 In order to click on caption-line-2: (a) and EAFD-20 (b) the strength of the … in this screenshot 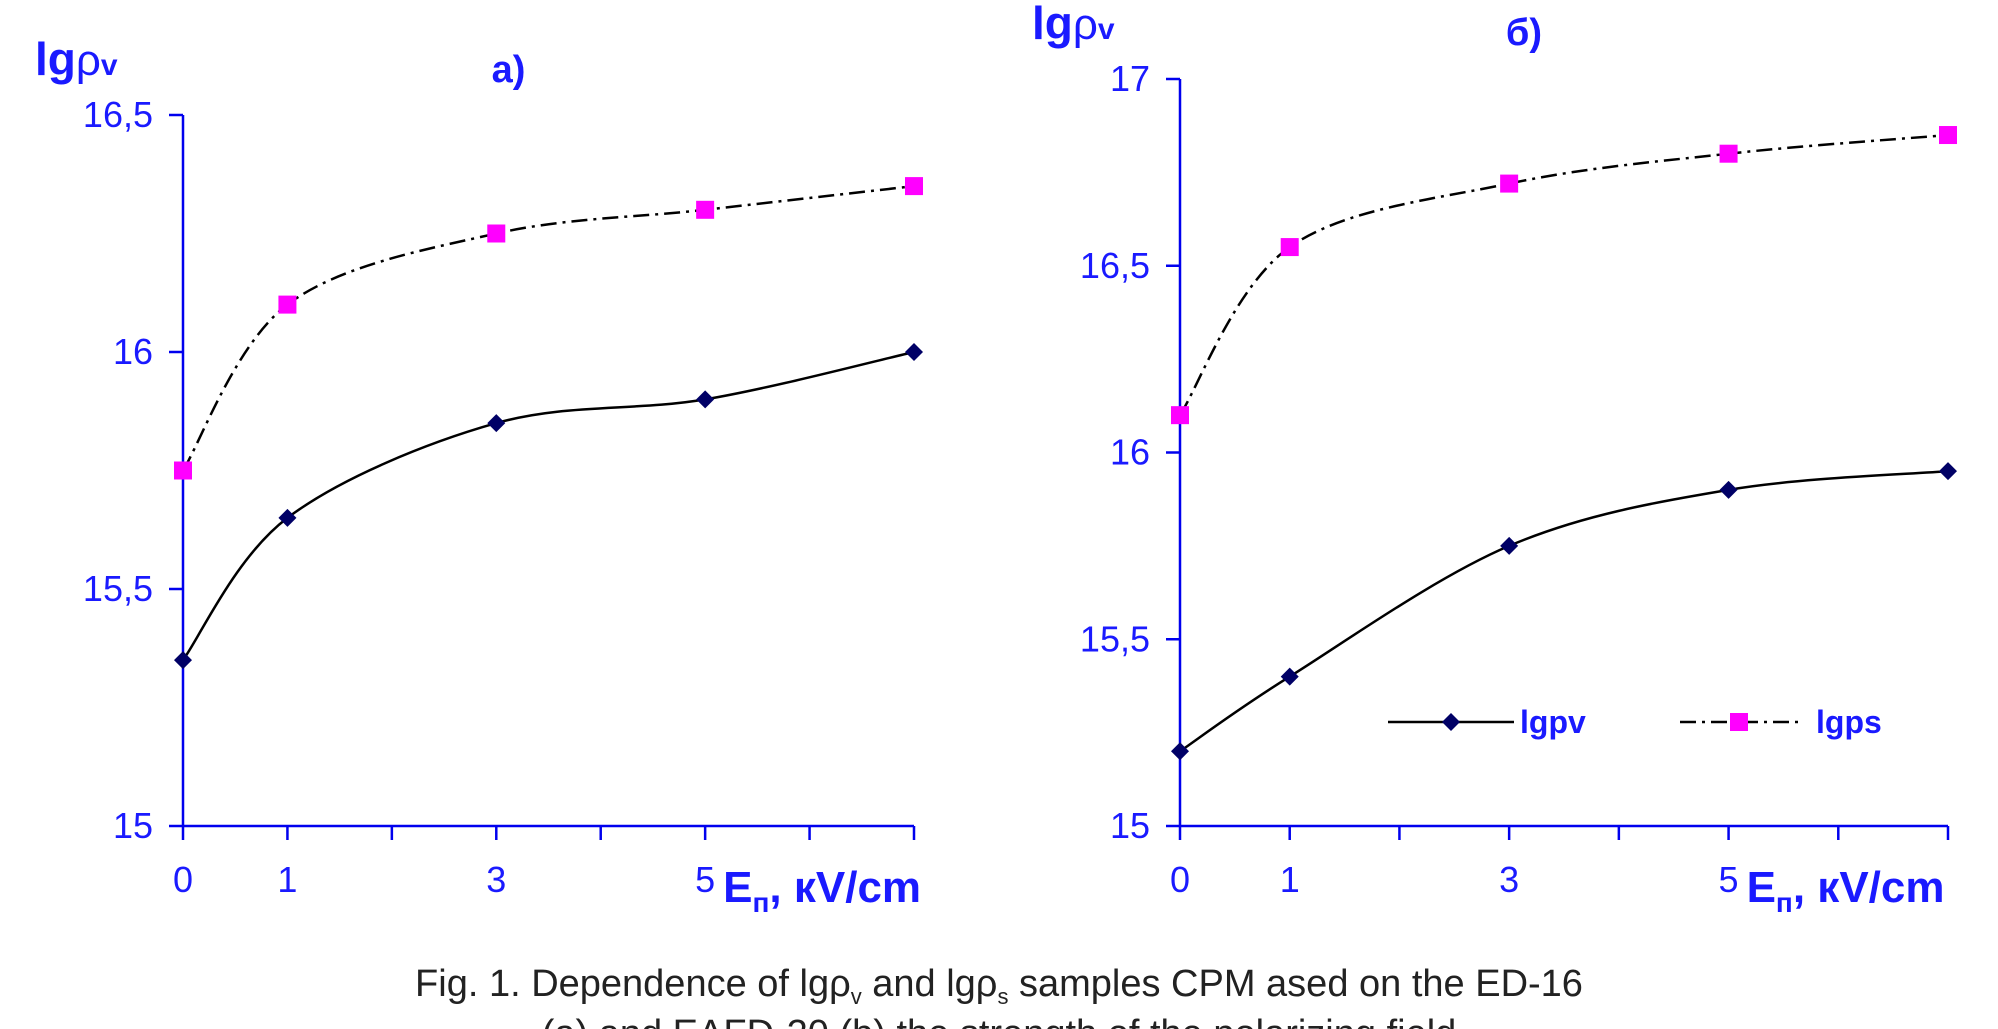, I will do `click(999, 1021)`.